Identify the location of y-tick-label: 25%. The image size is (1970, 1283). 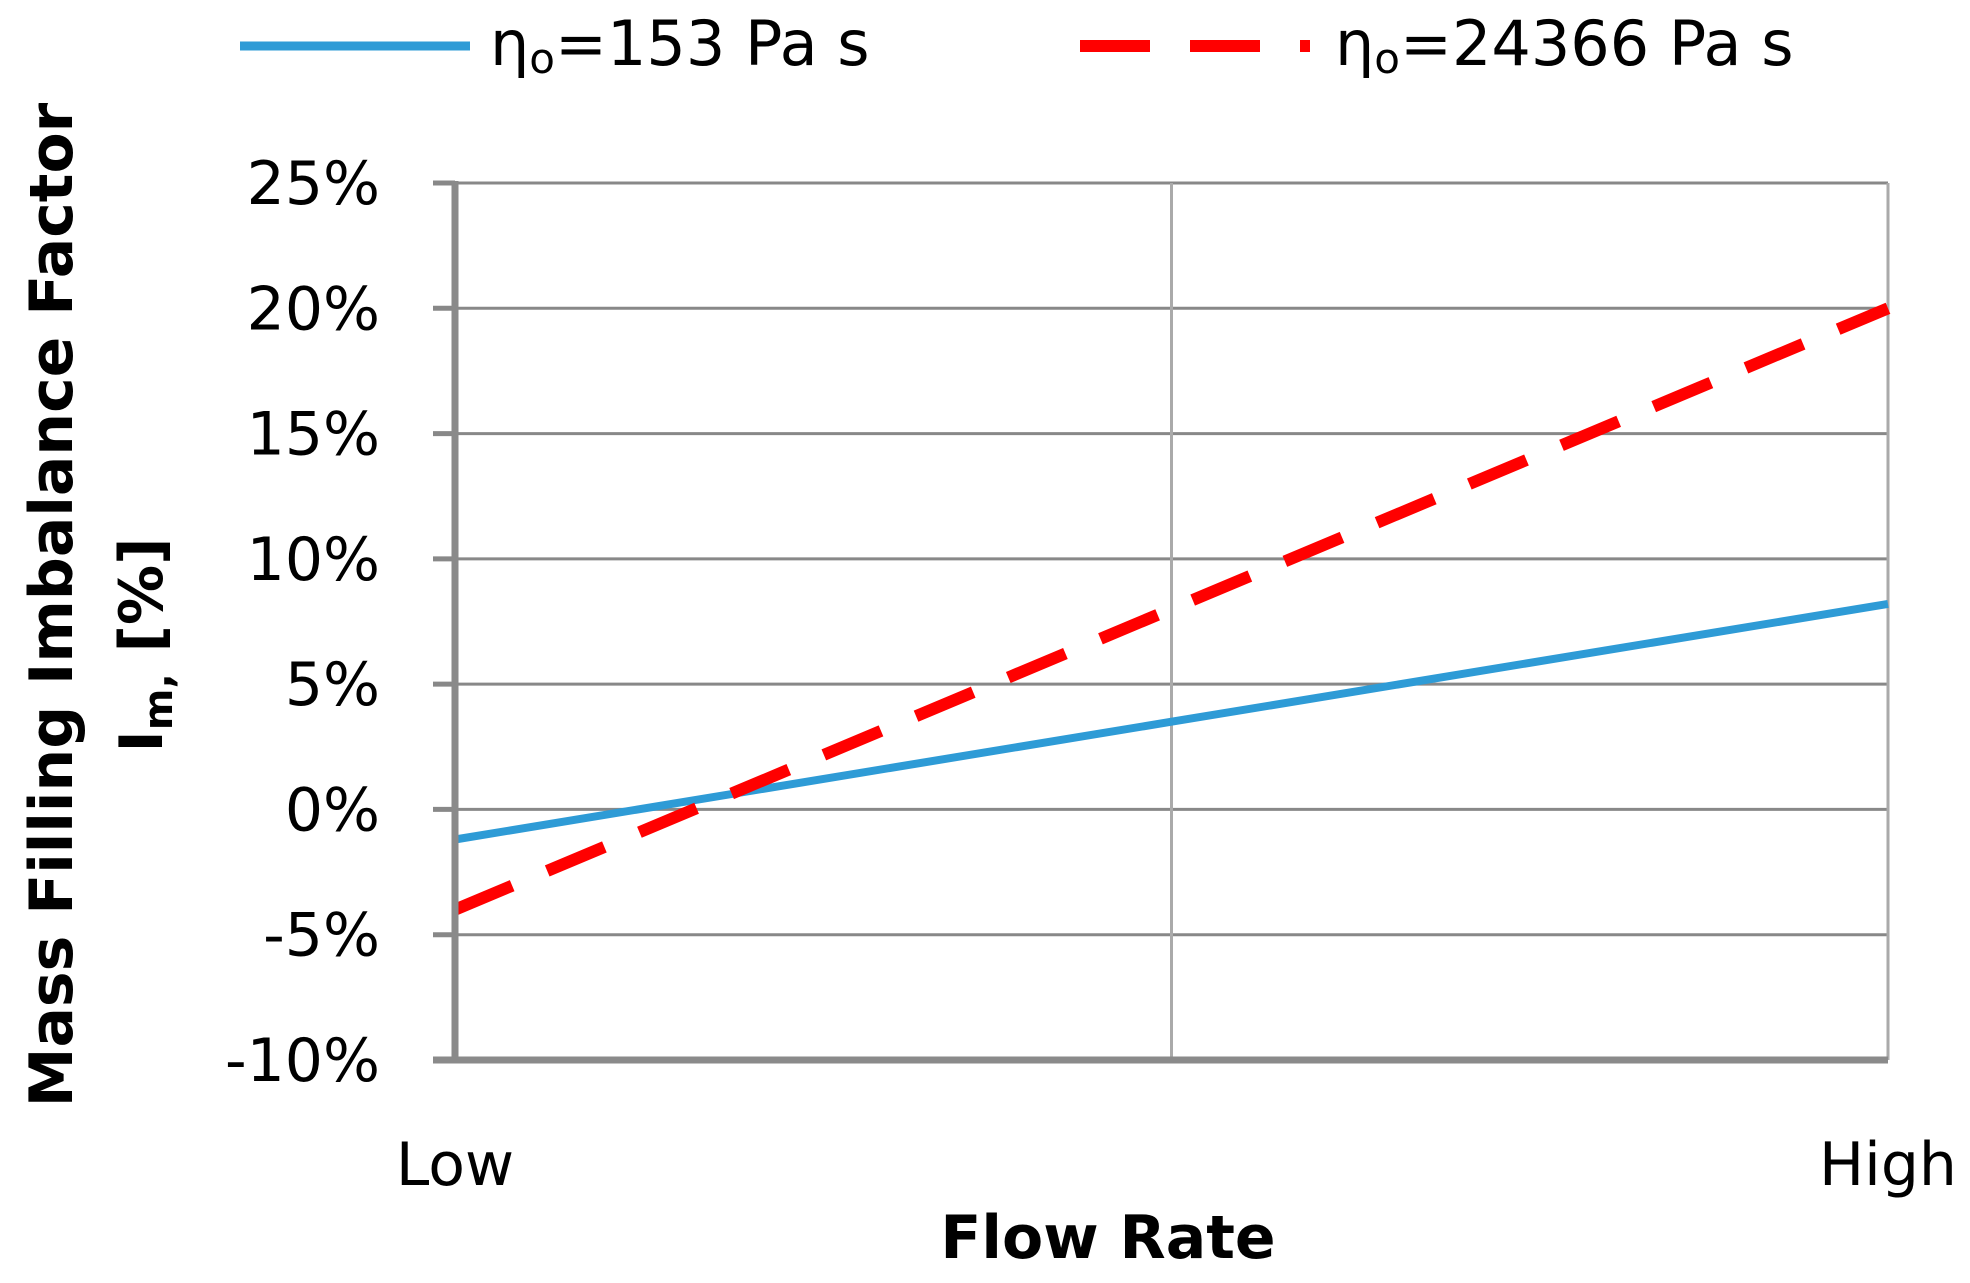
(313, 184).